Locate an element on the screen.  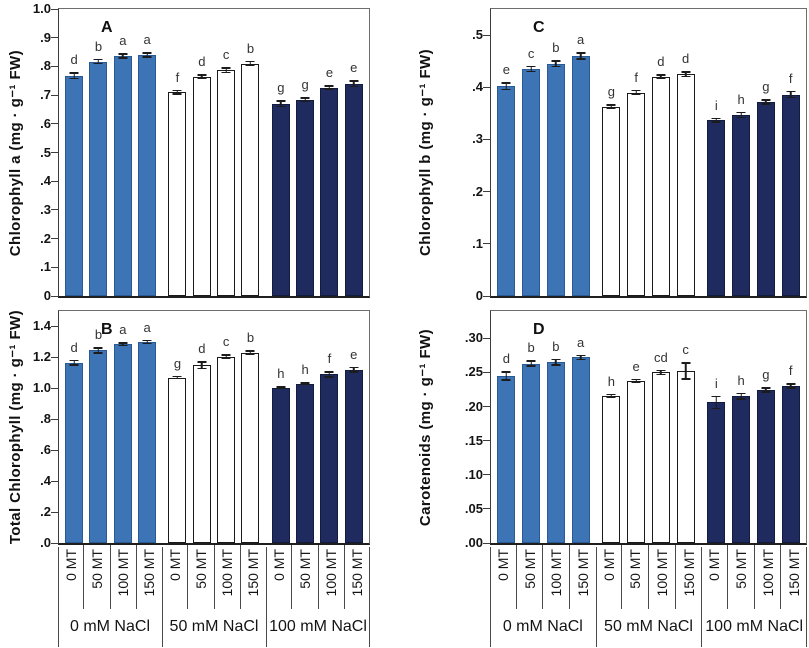
y-tick-label: 1.0 is located at coordinates (41, 8).